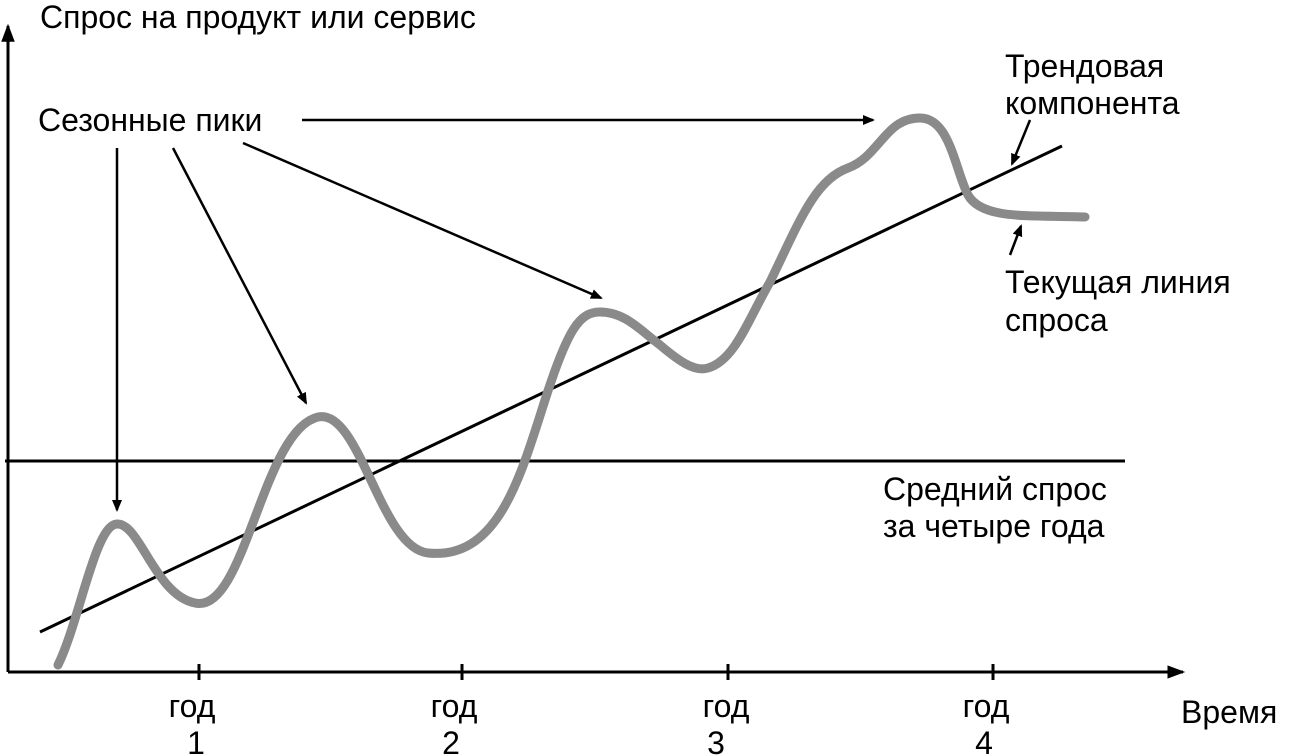 Image resolution: width=1290 pixels, height=756 pixels. Describe the element at coordinates (454, 706) in the screenshot. I see `tick-label-year-2-word: год` at that location.